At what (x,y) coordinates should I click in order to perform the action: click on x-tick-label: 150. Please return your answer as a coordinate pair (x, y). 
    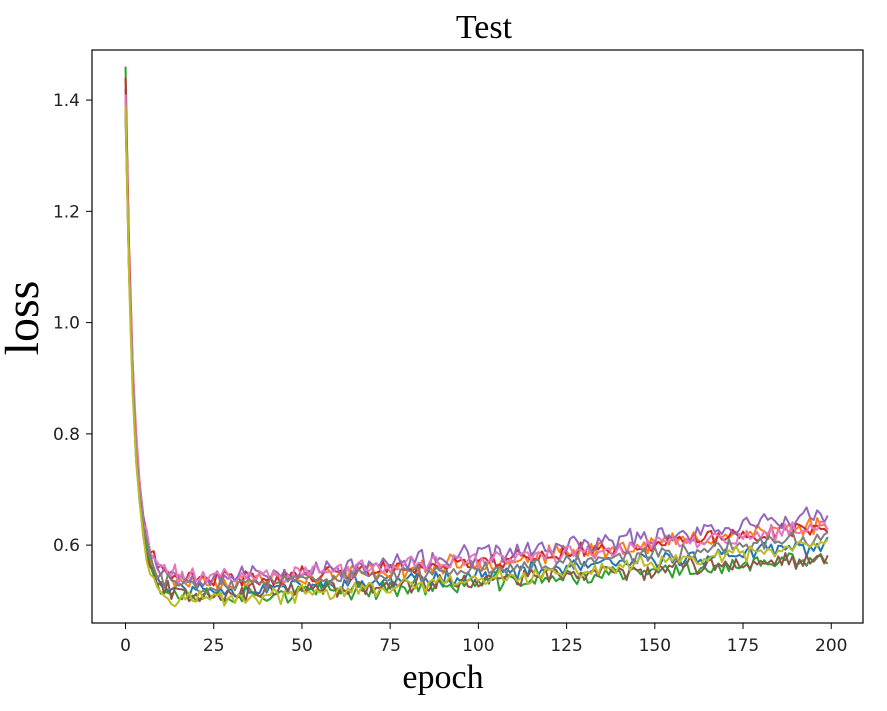
    Looking at the image, I should click on (655, 646).